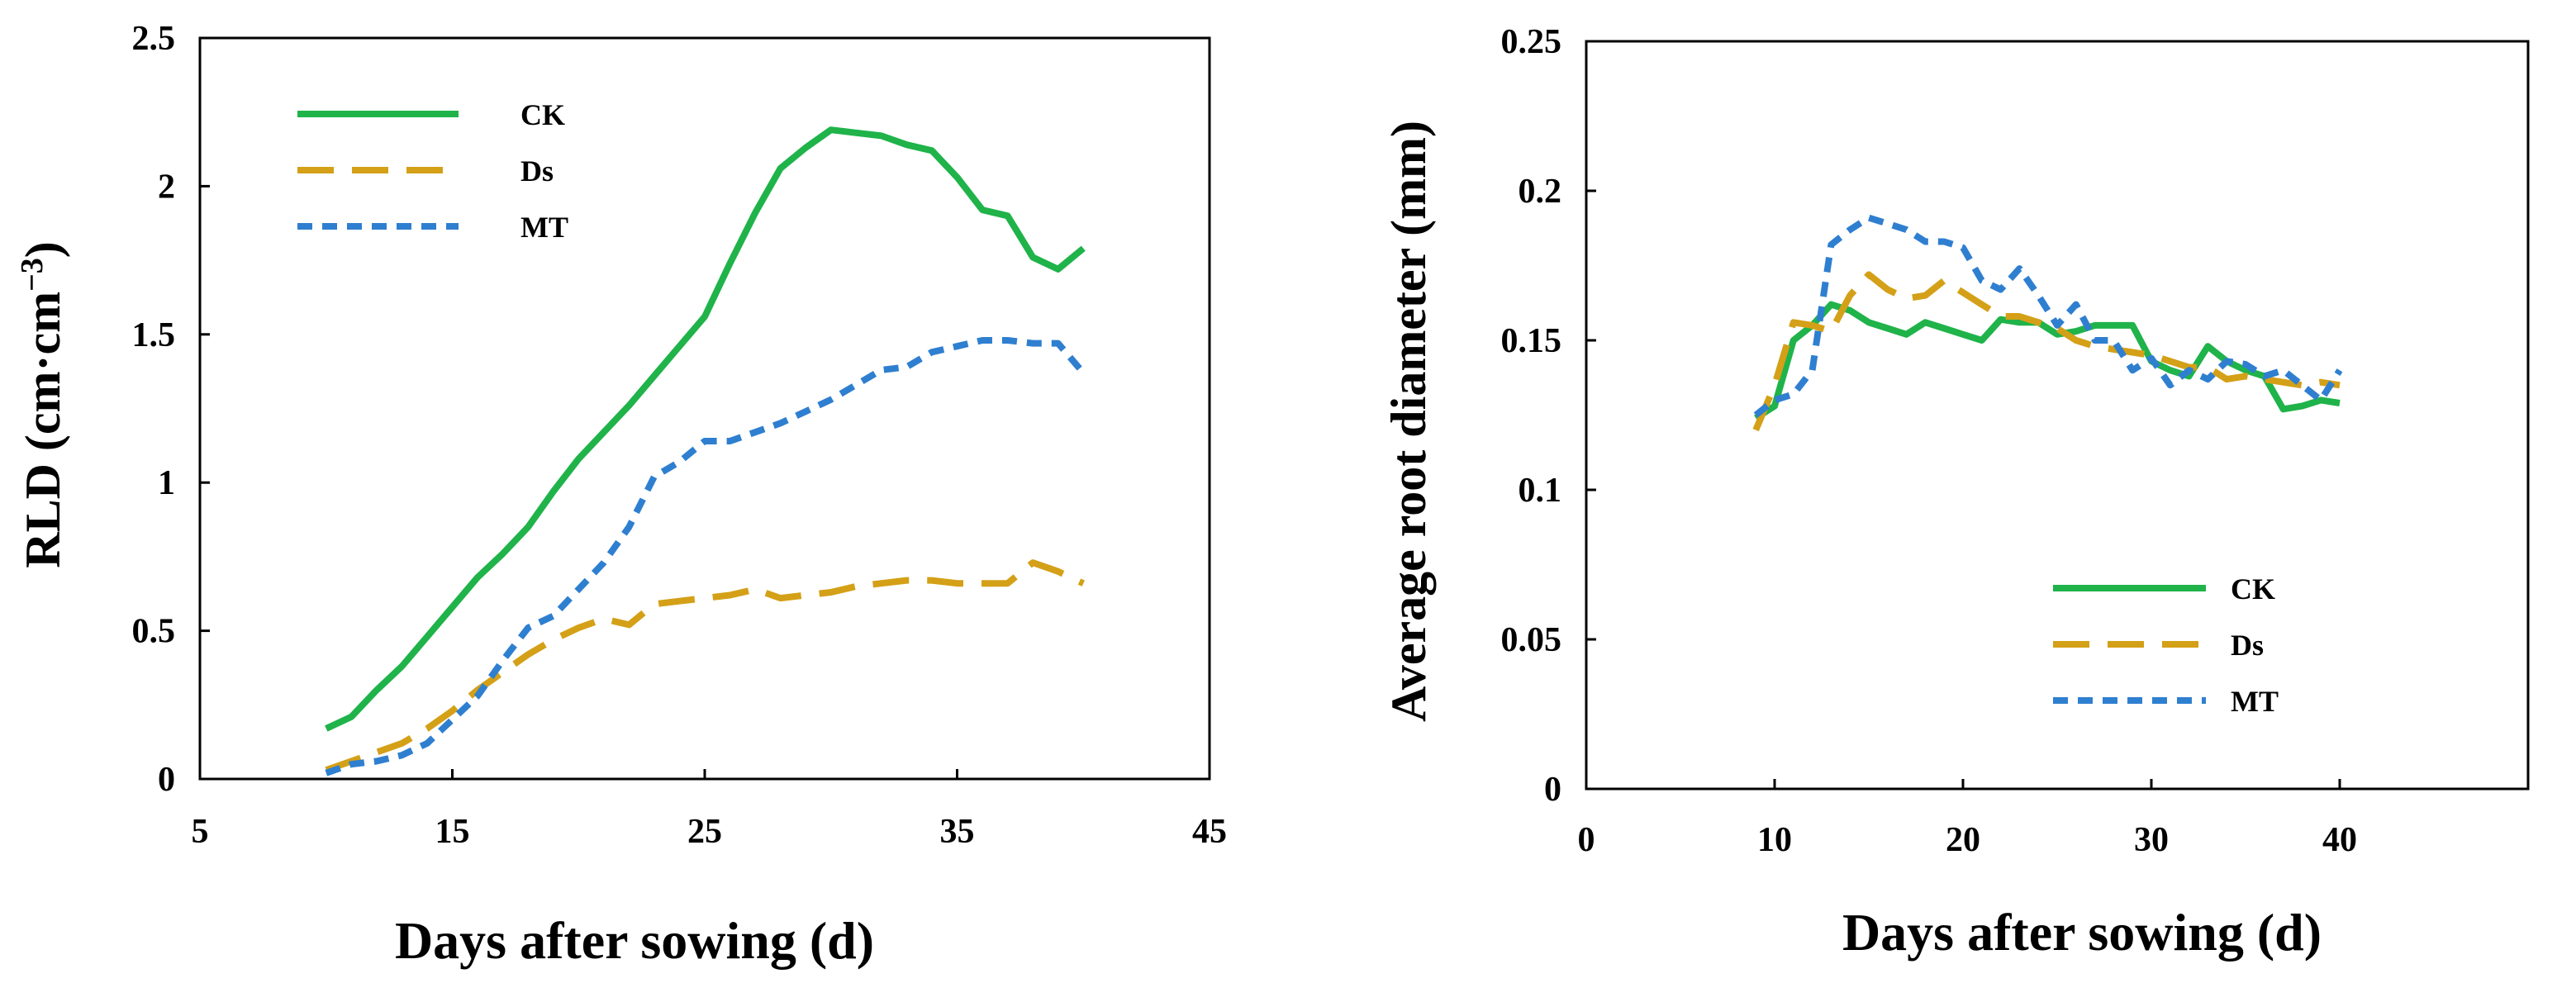 Image resolution: width=2576 pixels, height=983 pixels. Describe the element at coordinates (200, 832) in the screenshot. I see `rld-x-tick-label: 5` at that location.